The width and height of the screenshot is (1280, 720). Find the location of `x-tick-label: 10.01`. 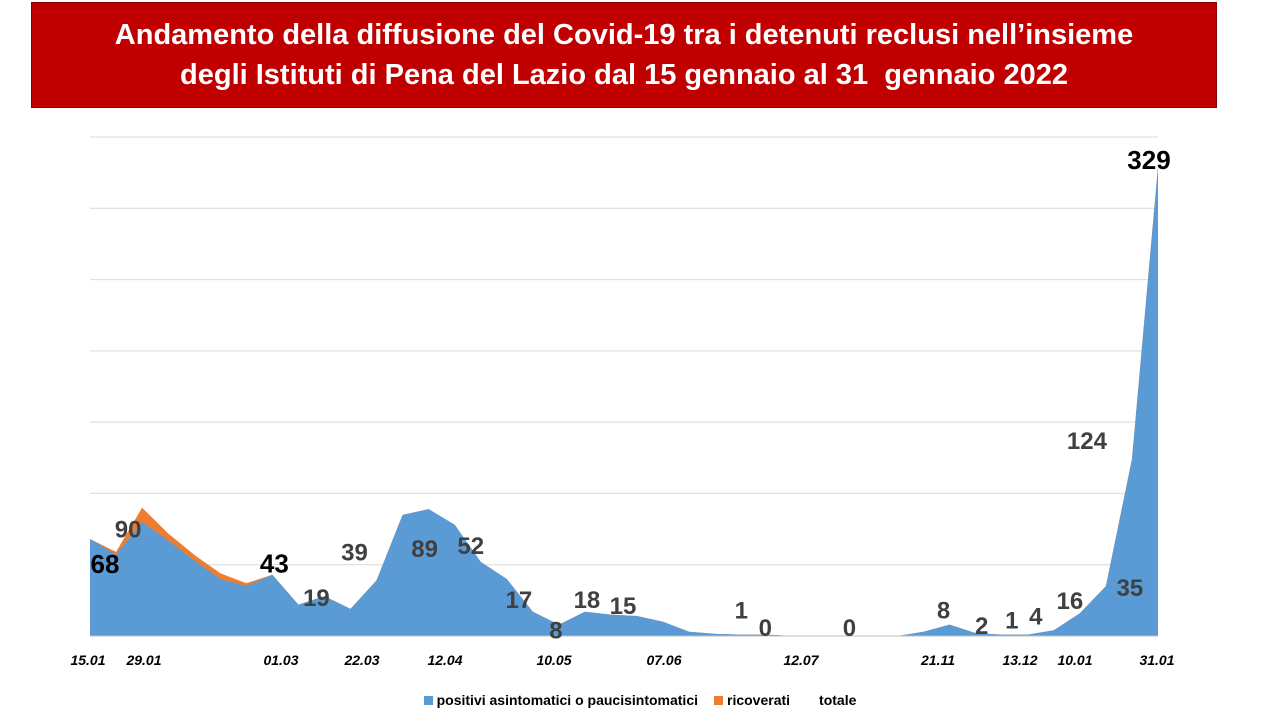

x-tick-label: 10.01 is located at coordinates (1074, 660).